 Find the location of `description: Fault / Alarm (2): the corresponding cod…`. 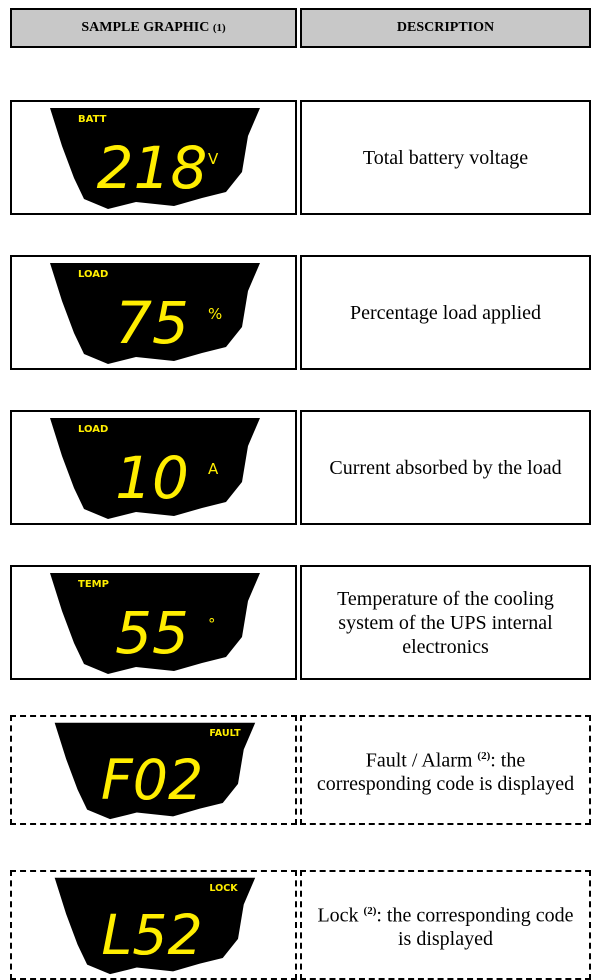

description: Fault / Alarm (2): the corresponding cod… is located at coordinates (445, 770).